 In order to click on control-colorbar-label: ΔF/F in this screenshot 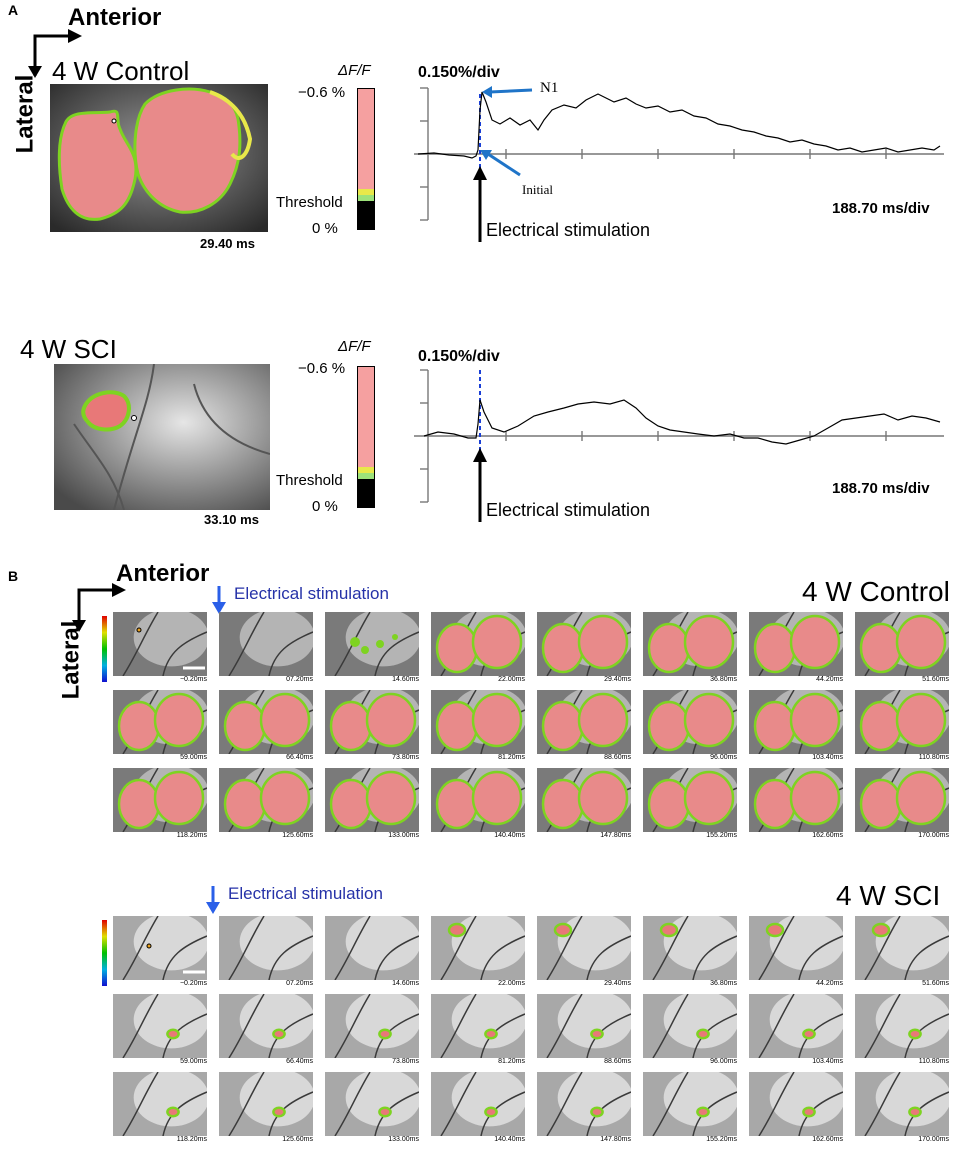, I will do `click(354, 70)`.